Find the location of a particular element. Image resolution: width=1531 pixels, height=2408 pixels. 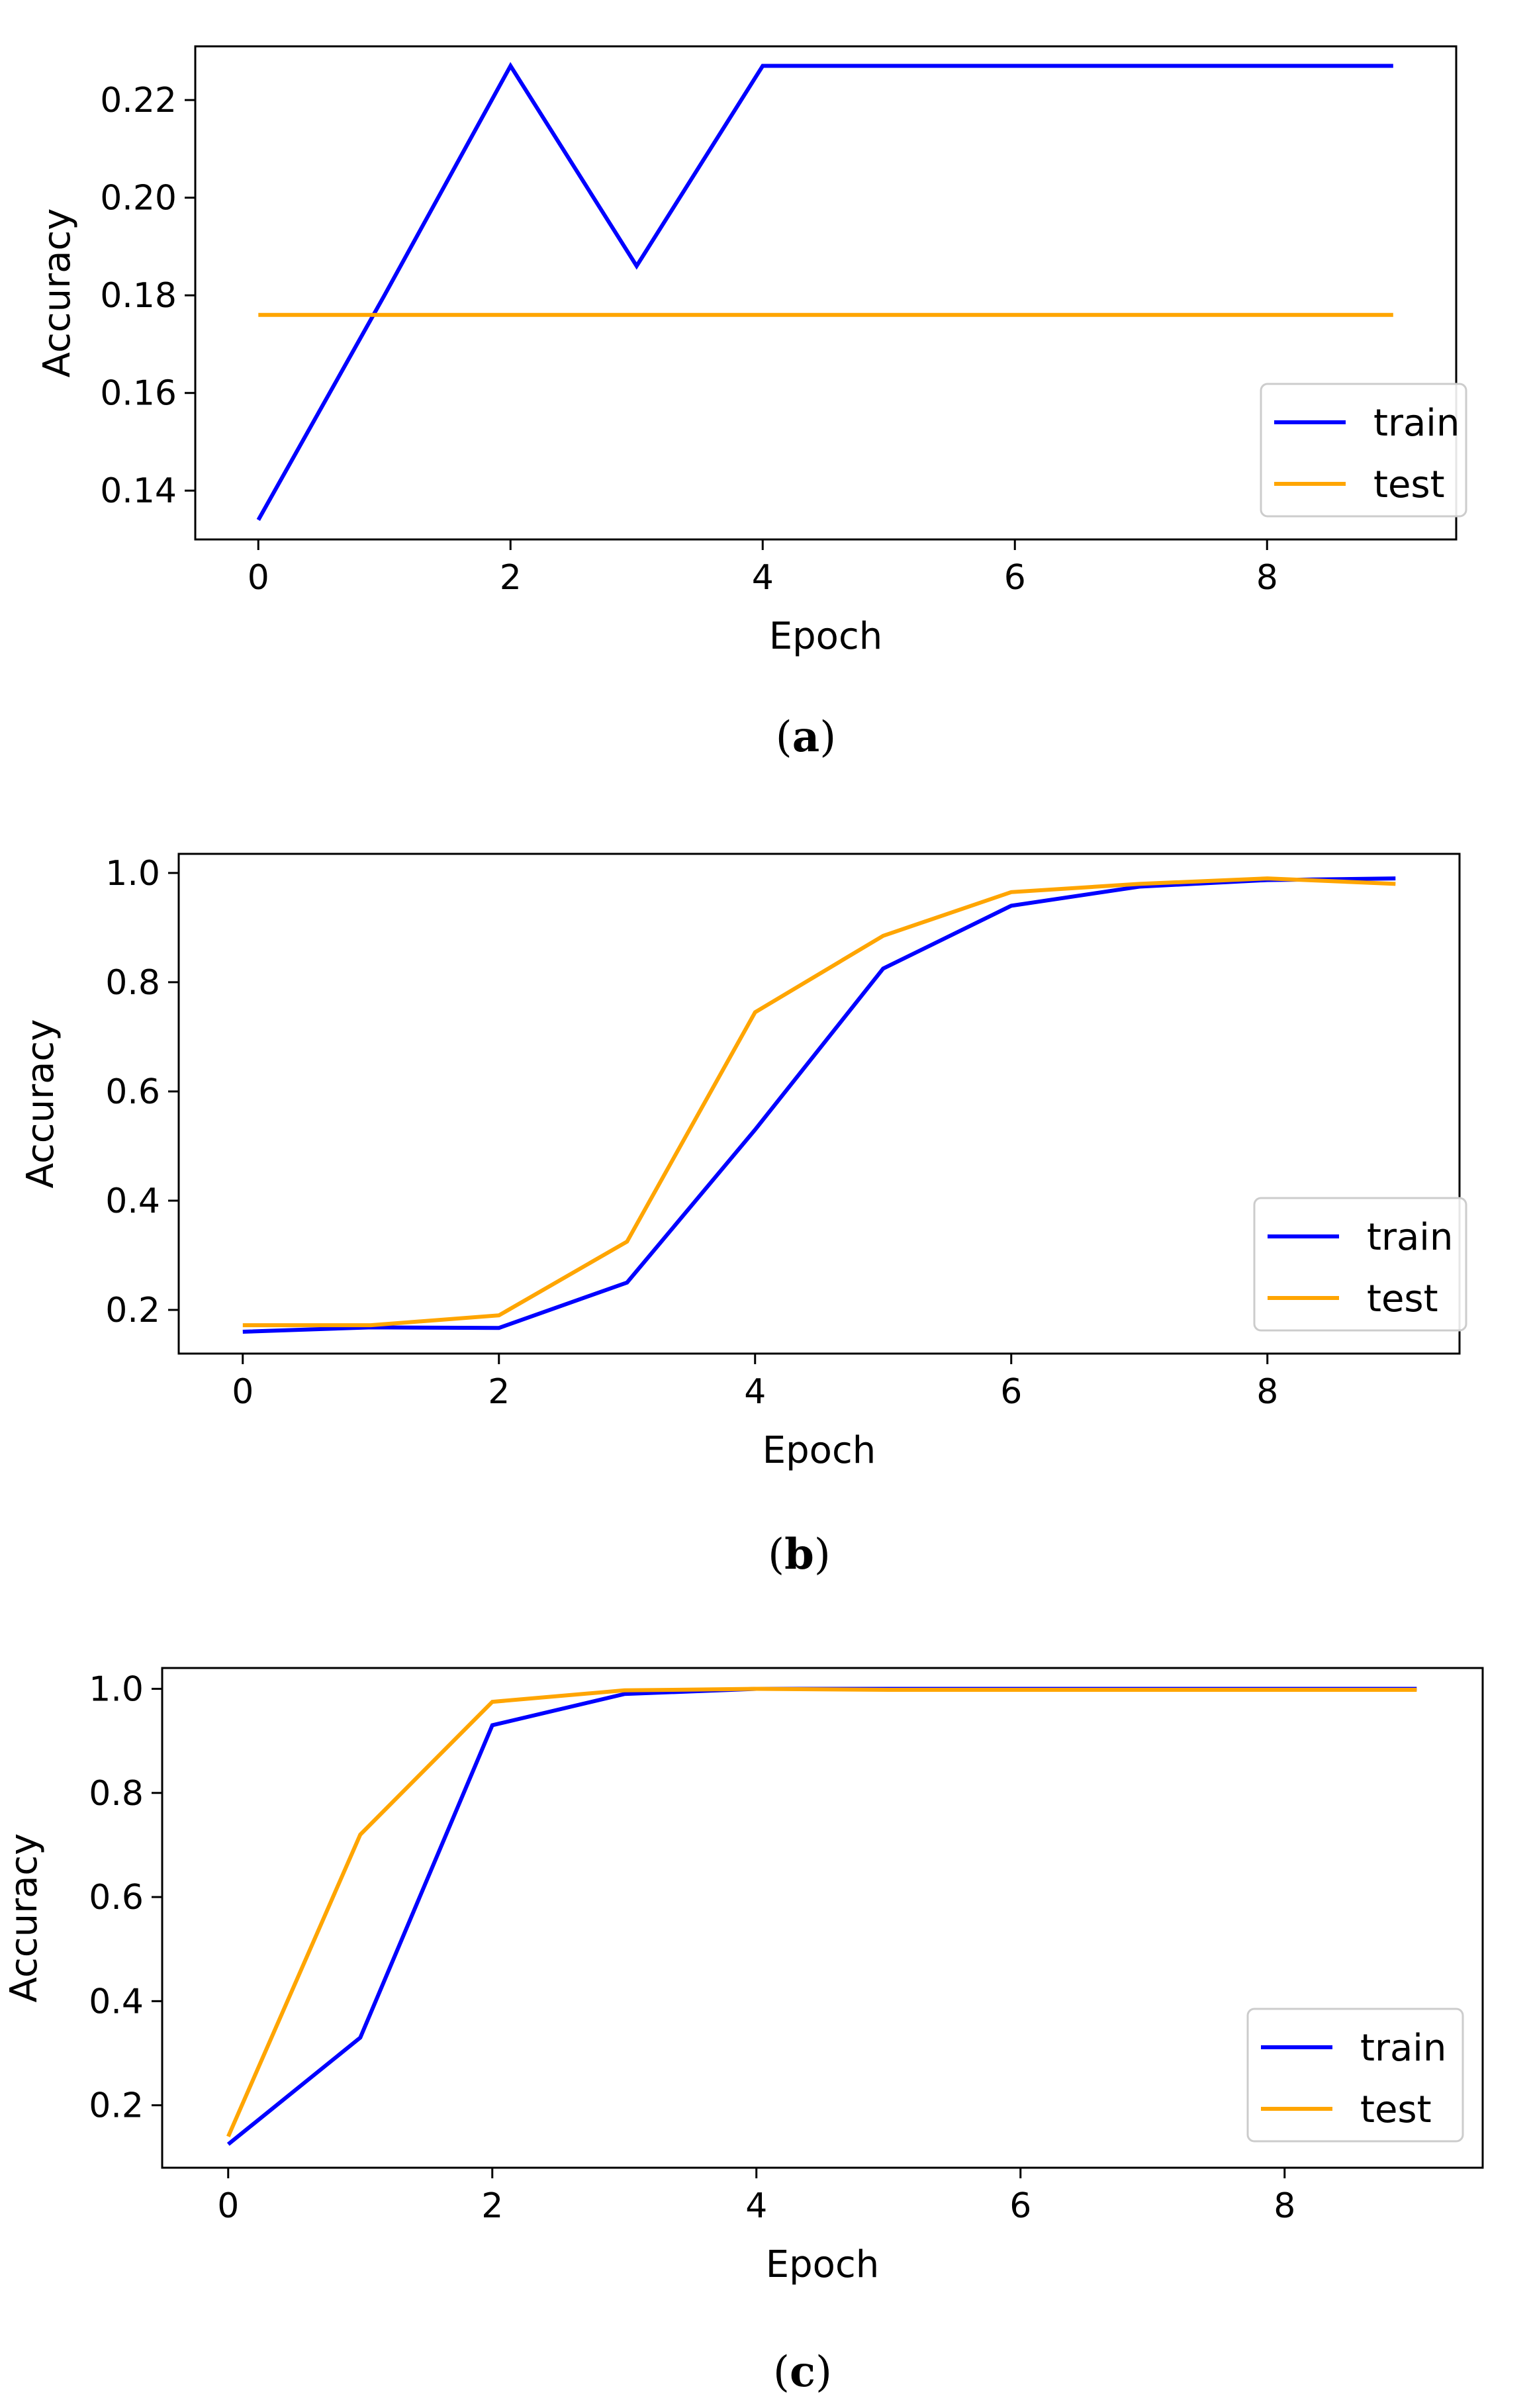

caption-letter: c is located at coordinates (802, 2372).